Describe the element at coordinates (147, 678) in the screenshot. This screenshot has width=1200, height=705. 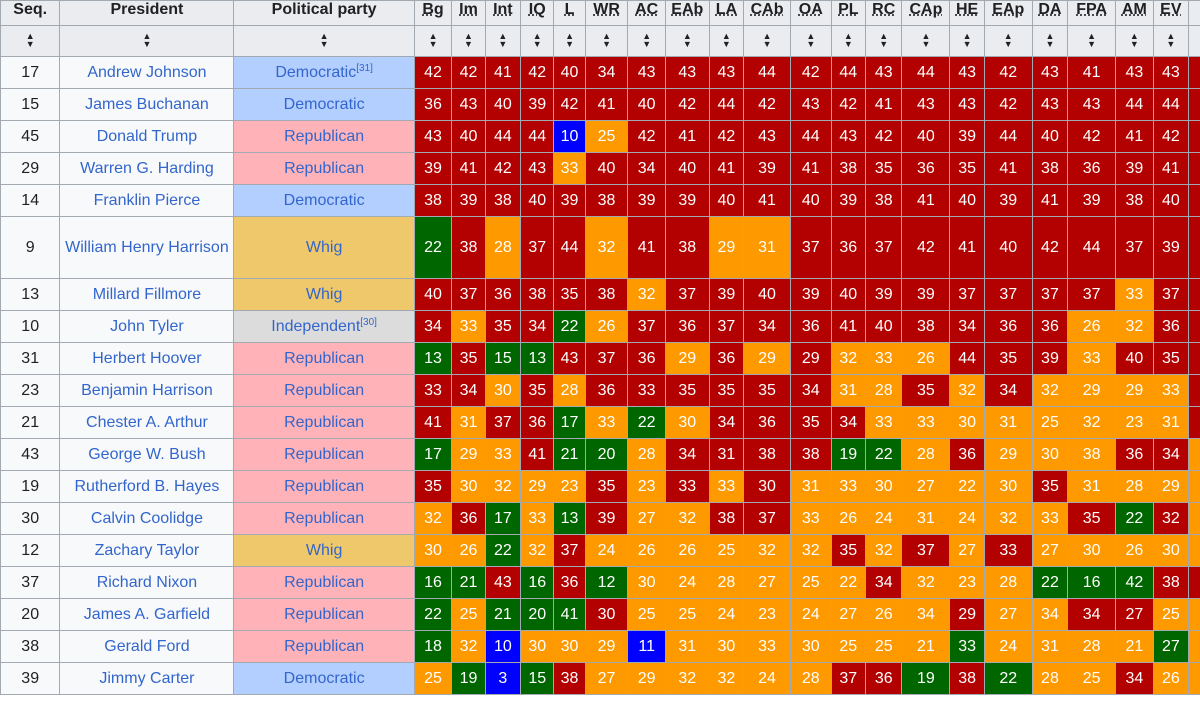
I see `president-link: Jimmy Carter` at that location.